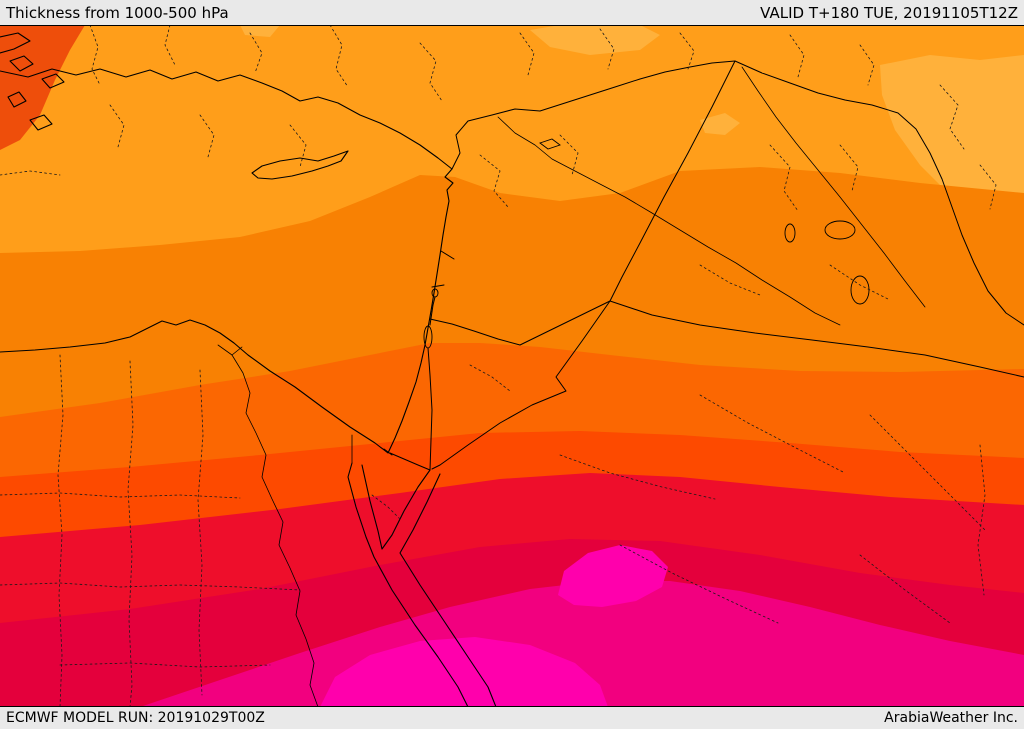  Describe the element at coordinates (790, 233) in the screenshot. I see `lake-tharthar` at that location.